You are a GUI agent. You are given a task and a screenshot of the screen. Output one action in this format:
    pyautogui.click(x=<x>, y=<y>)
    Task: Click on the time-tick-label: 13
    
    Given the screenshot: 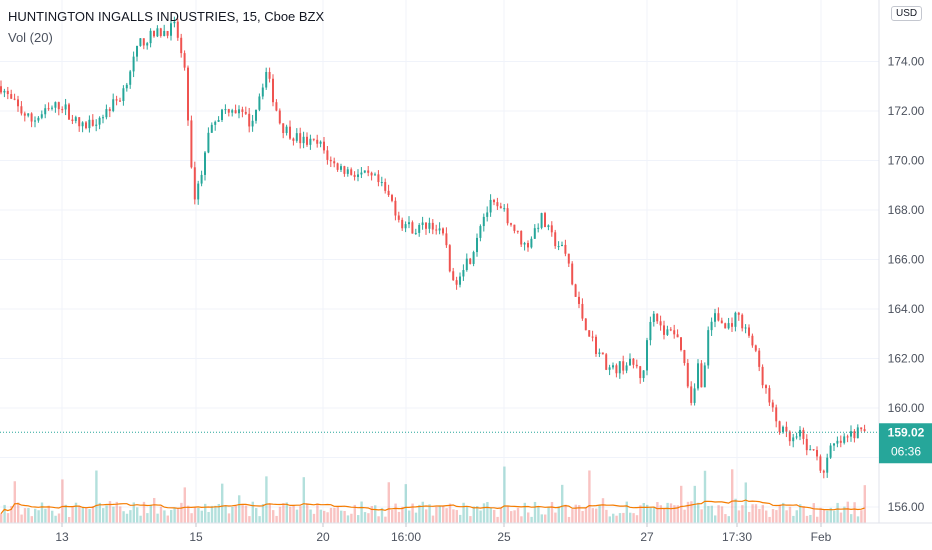 What is the action you would take?
    pyautogui.click(x=62, y=537)
    